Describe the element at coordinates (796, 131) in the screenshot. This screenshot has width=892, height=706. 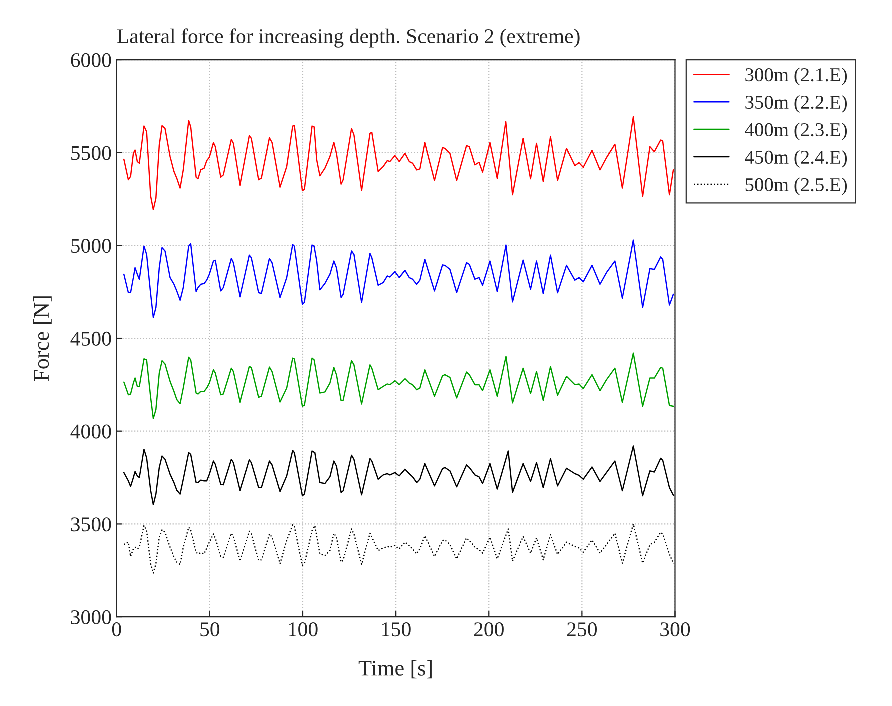
I see `legend-label: 400m (2.3.E)` at that location.